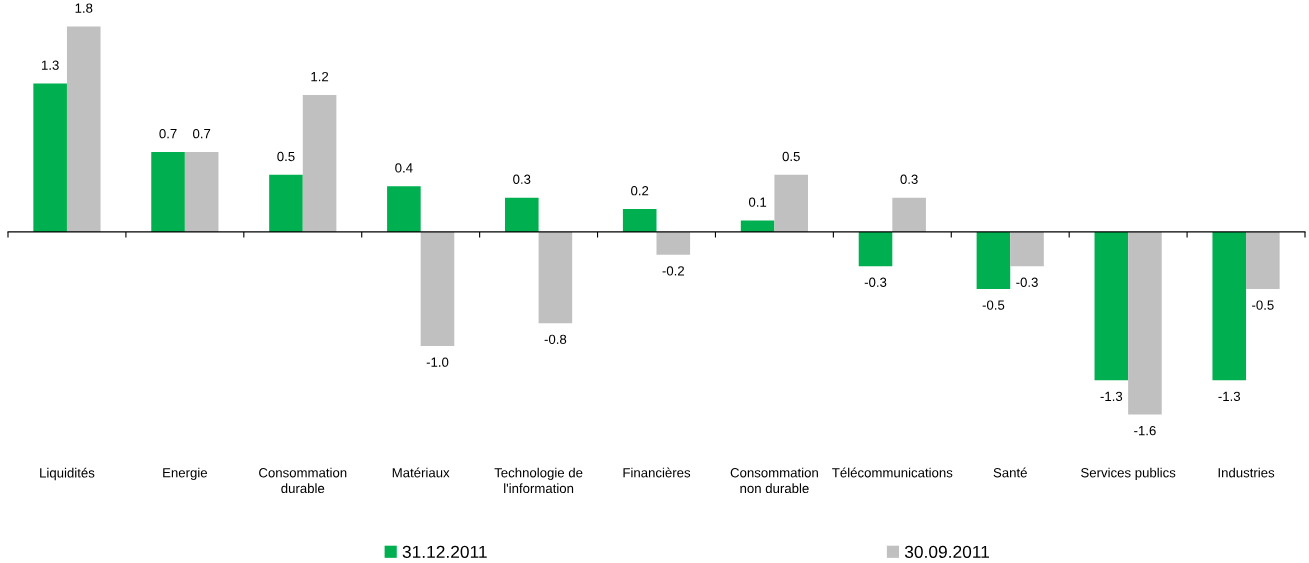 This screenshot has width=1309, height=563. Describe the element at coordinates (421, 472) in the screenshot. I see `x-tick-label: Matériaux` at that location.